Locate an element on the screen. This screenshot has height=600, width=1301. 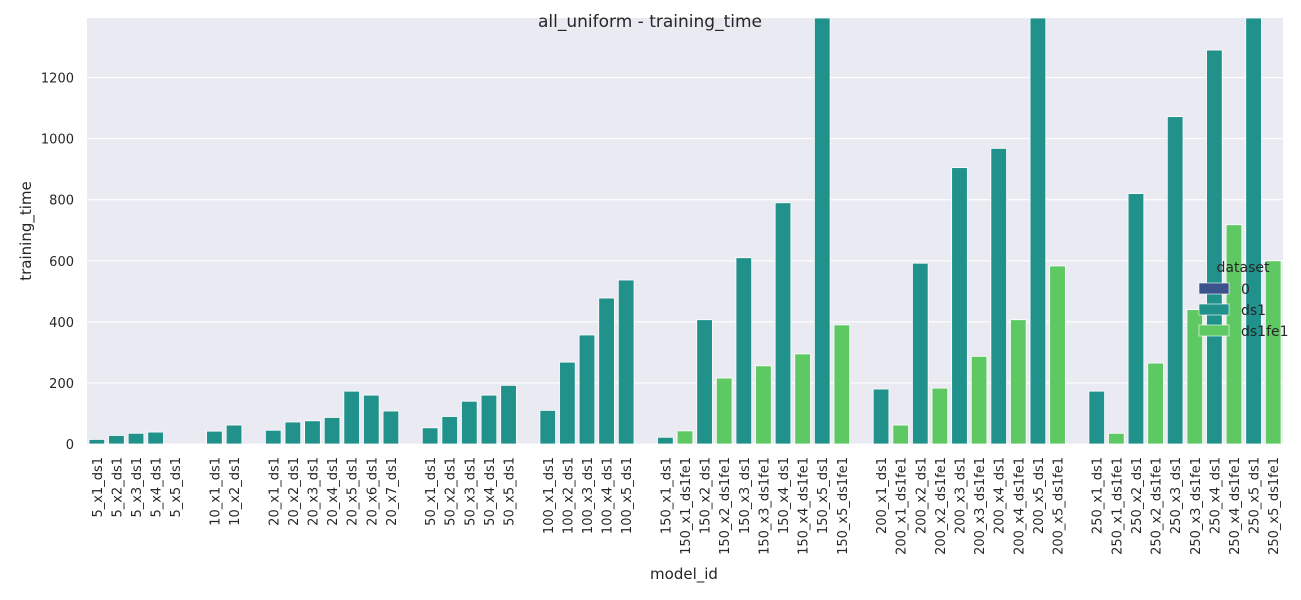
x-tick-label: 200_x5_ds1 is located at coordinates (1039, 495).